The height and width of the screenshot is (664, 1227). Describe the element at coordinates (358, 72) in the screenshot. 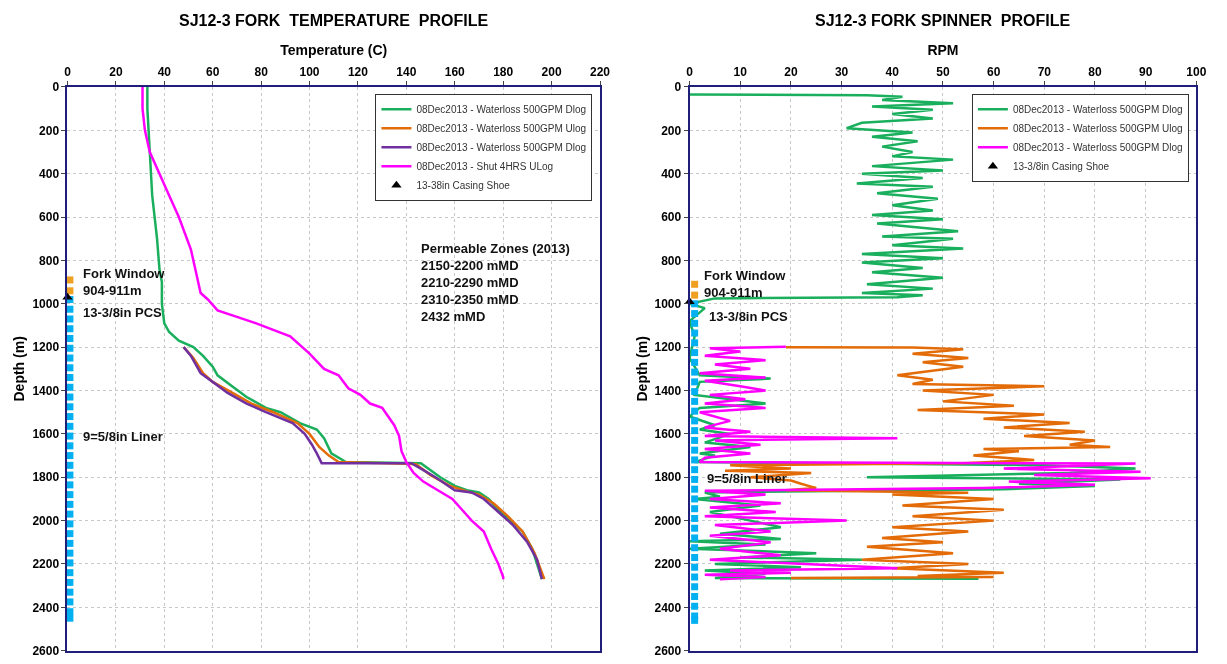

I see `x-tick-label: 120` at that location.